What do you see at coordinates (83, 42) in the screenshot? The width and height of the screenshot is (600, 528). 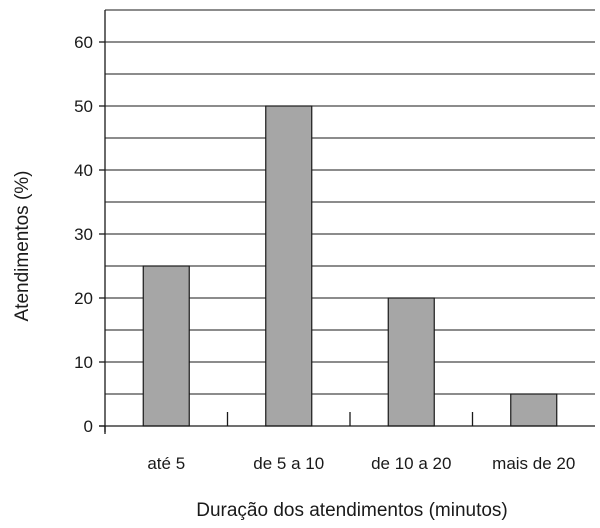 I see `y-tick-label: 60` at bounding box center [83, 42].